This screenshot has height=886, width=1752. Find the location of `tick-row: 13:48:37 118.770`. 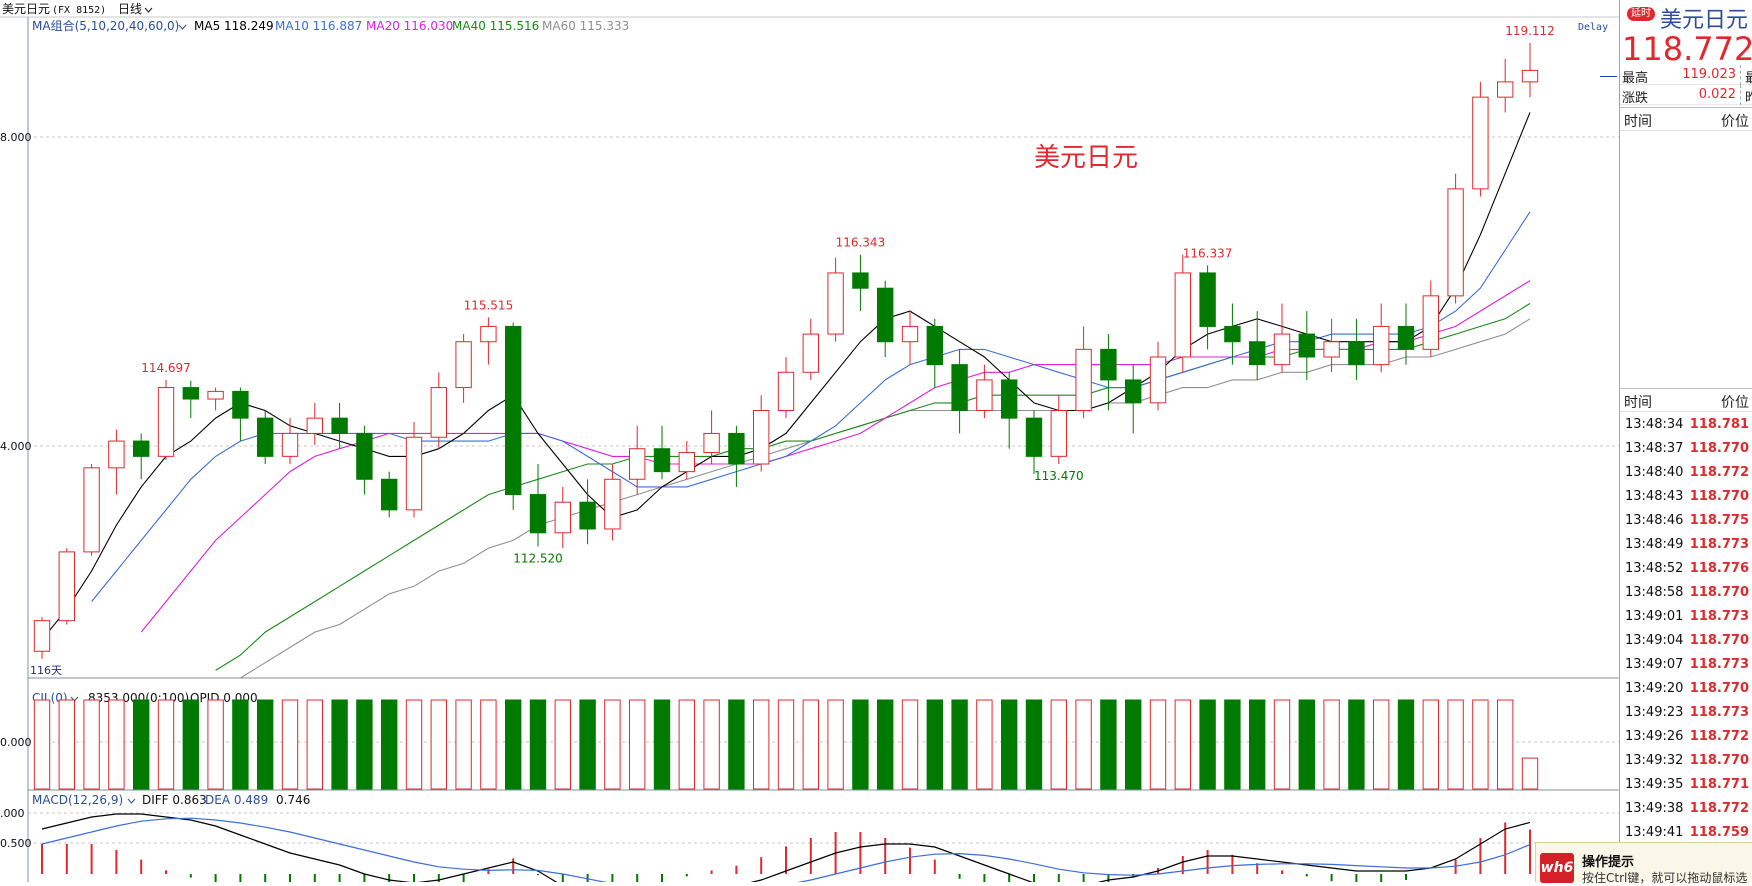

tick-row: 13:48:37 118.770 is located at coordinates (1686, 449).